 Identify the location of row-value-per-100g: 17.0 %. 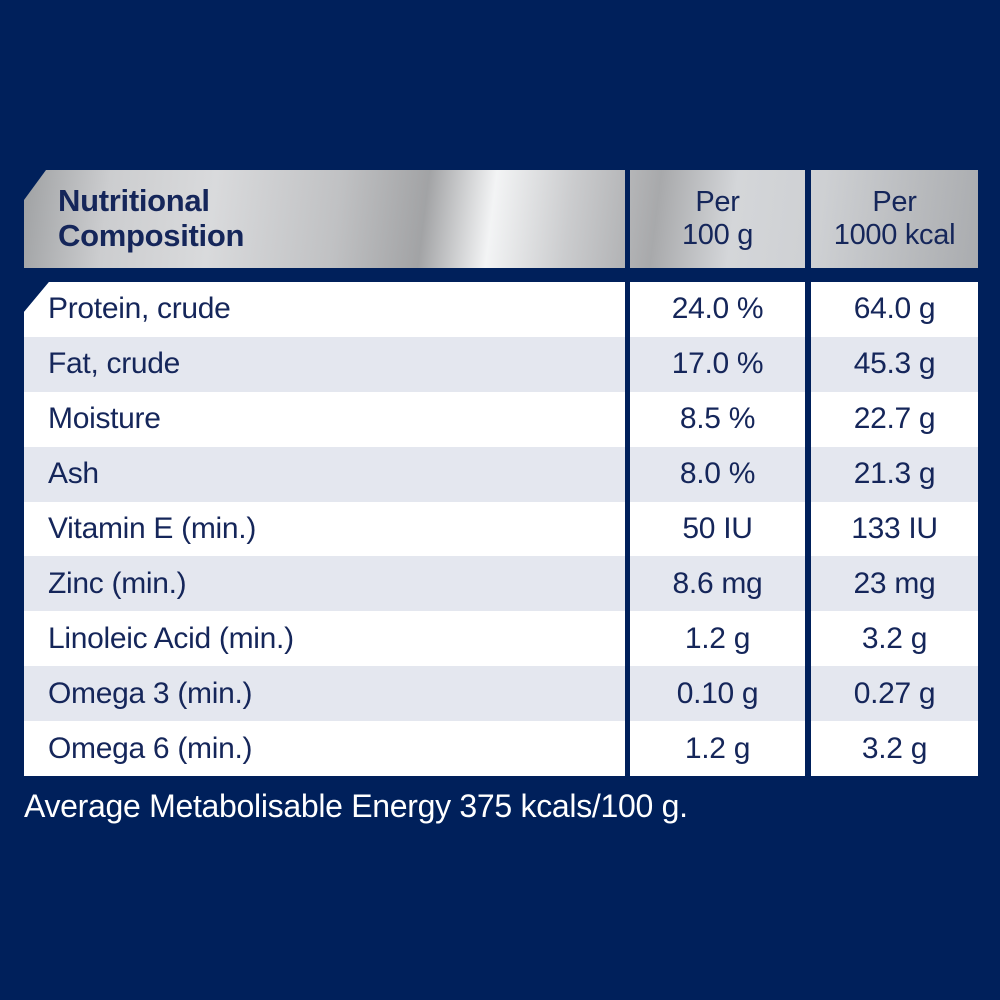
(717, 364).